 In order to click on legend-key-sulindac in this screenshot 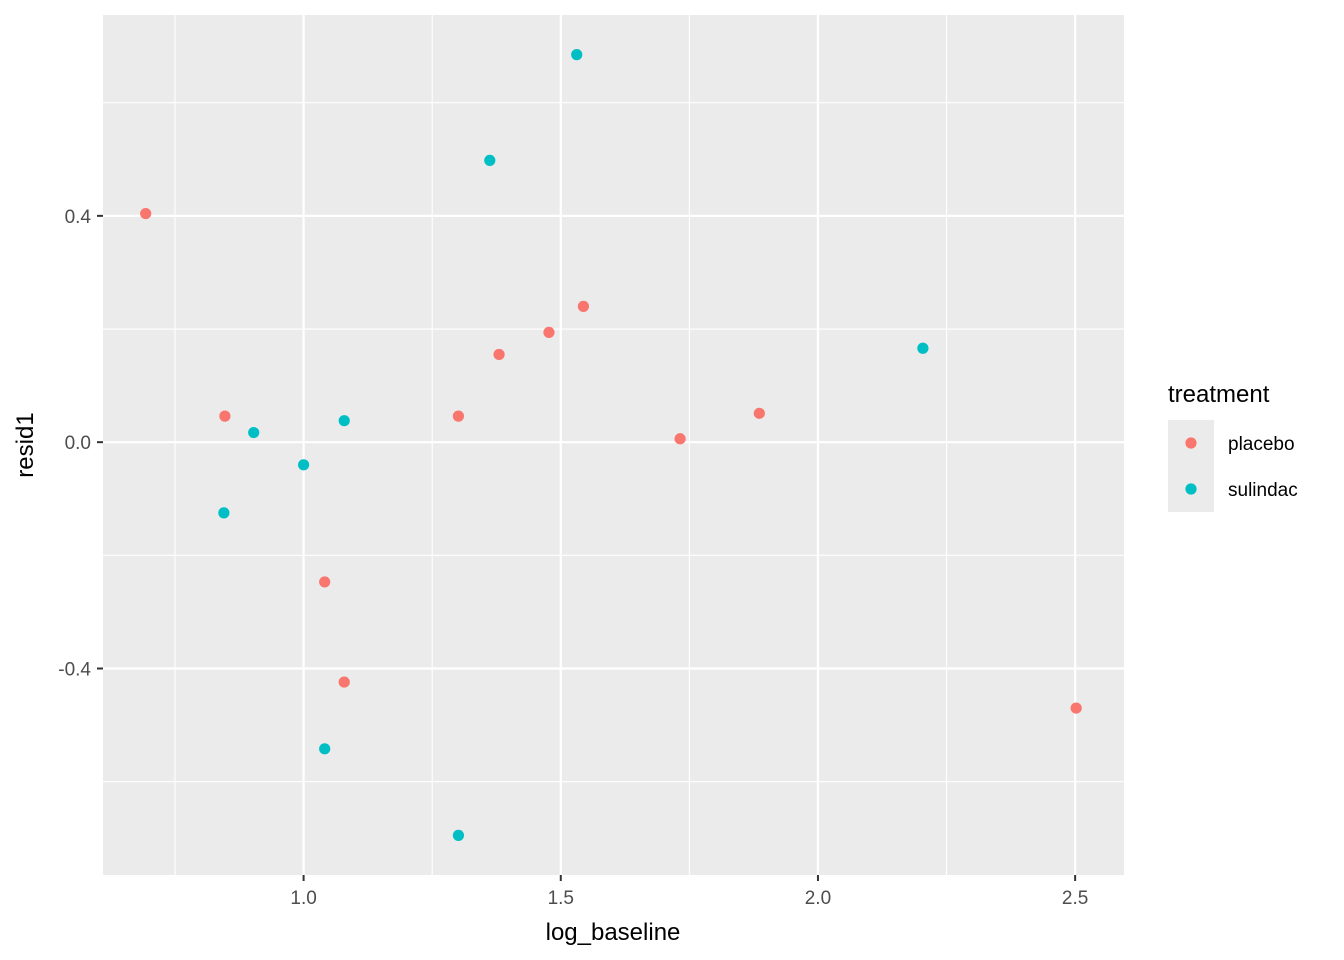, I will do `click(1191, 489)`.